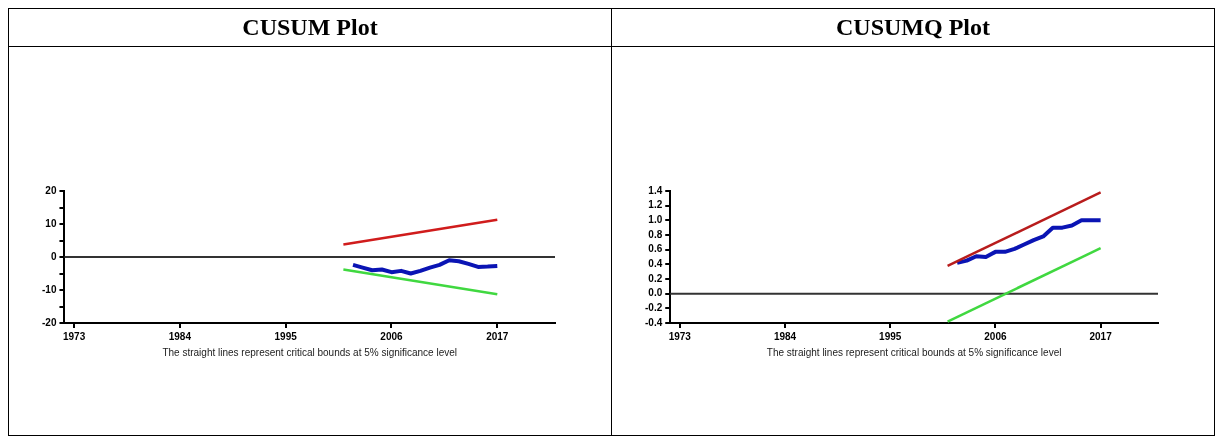  What do you see at coordinates (655, 234) in the screenshot?
I see `y-tick-label: 0.8` at bounding box center [655, 234].